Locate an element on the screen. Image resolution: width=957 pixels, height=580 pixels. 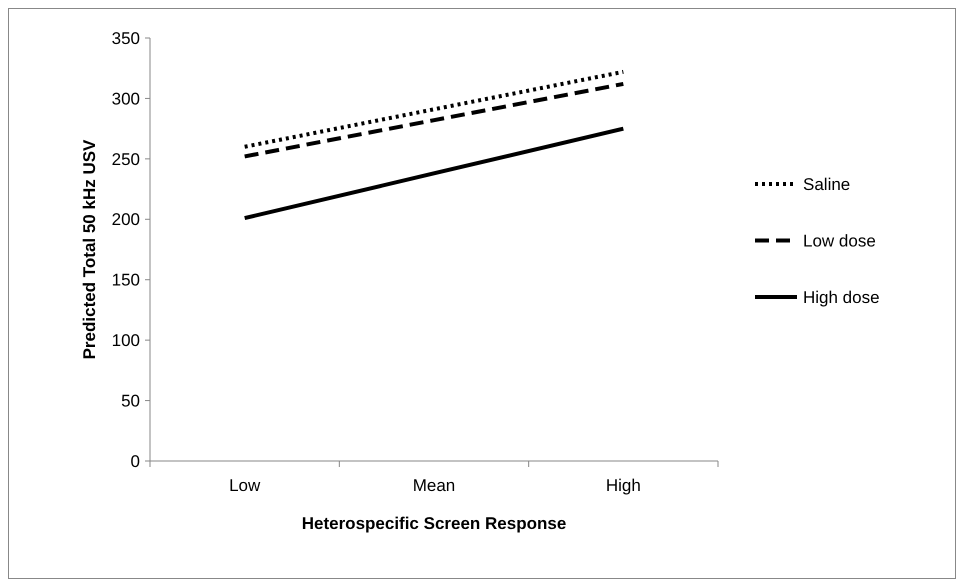
legend-label: Saline is located at coordinates (826, 184).